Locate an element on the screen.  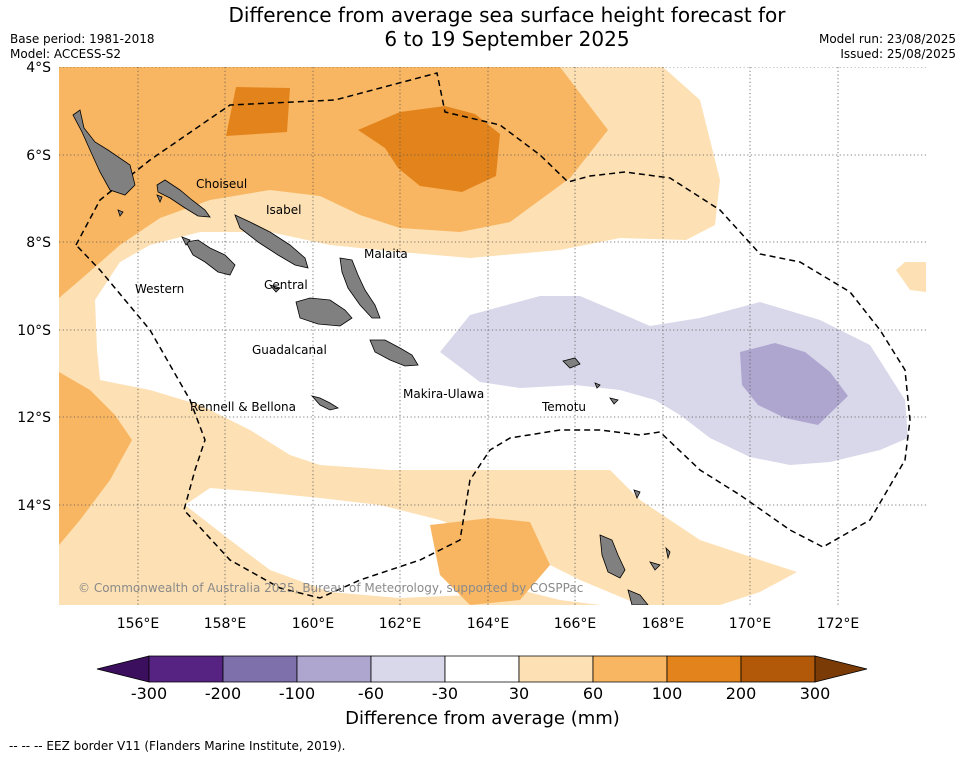
island-bougainville is located at coordinates (104, 152).